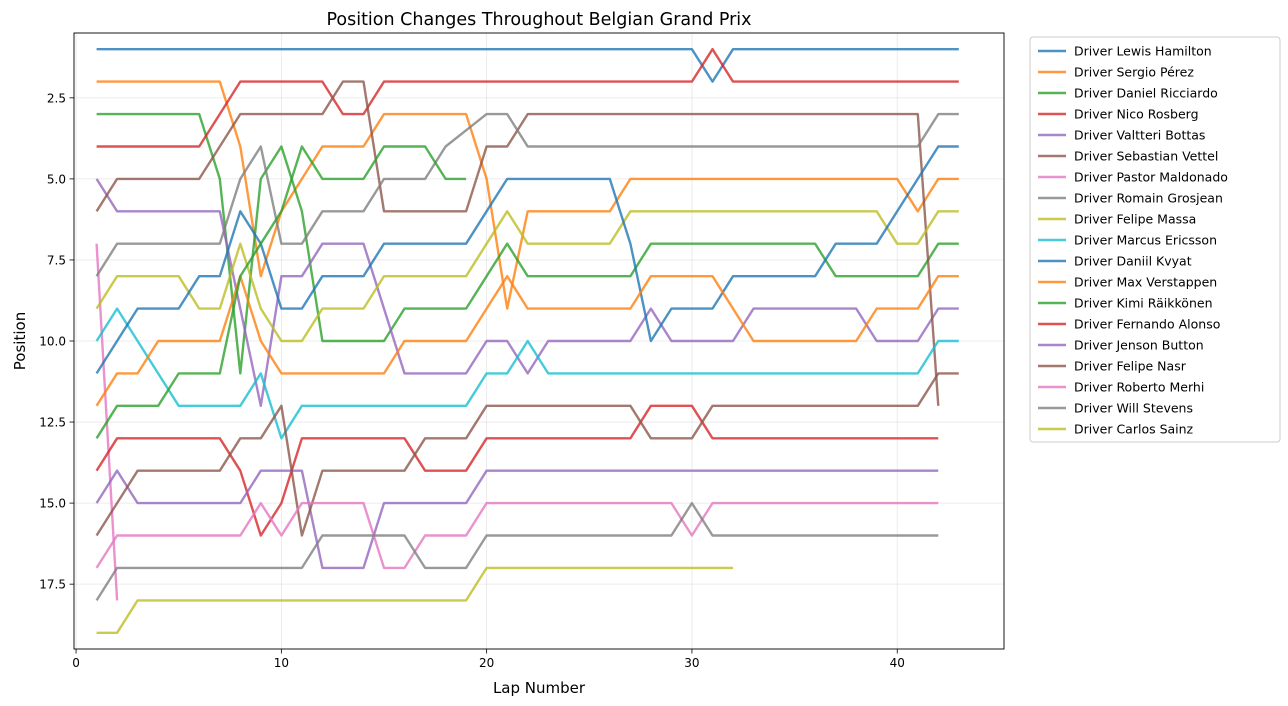  Describe the element at coordinates (52, 423) in the screenshot. I see `y-tick-label: 12.5` at that location.